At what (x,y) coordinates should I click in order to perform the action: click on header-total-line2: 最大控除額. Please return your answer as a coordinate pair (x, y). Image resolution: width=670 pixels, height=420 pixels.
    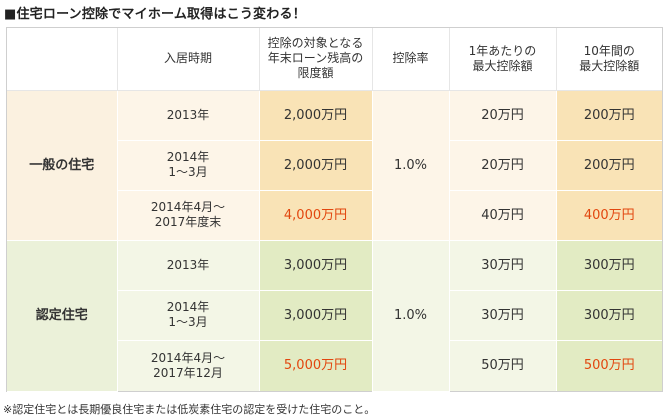
    Looking at the image, I should click on (609, 65).